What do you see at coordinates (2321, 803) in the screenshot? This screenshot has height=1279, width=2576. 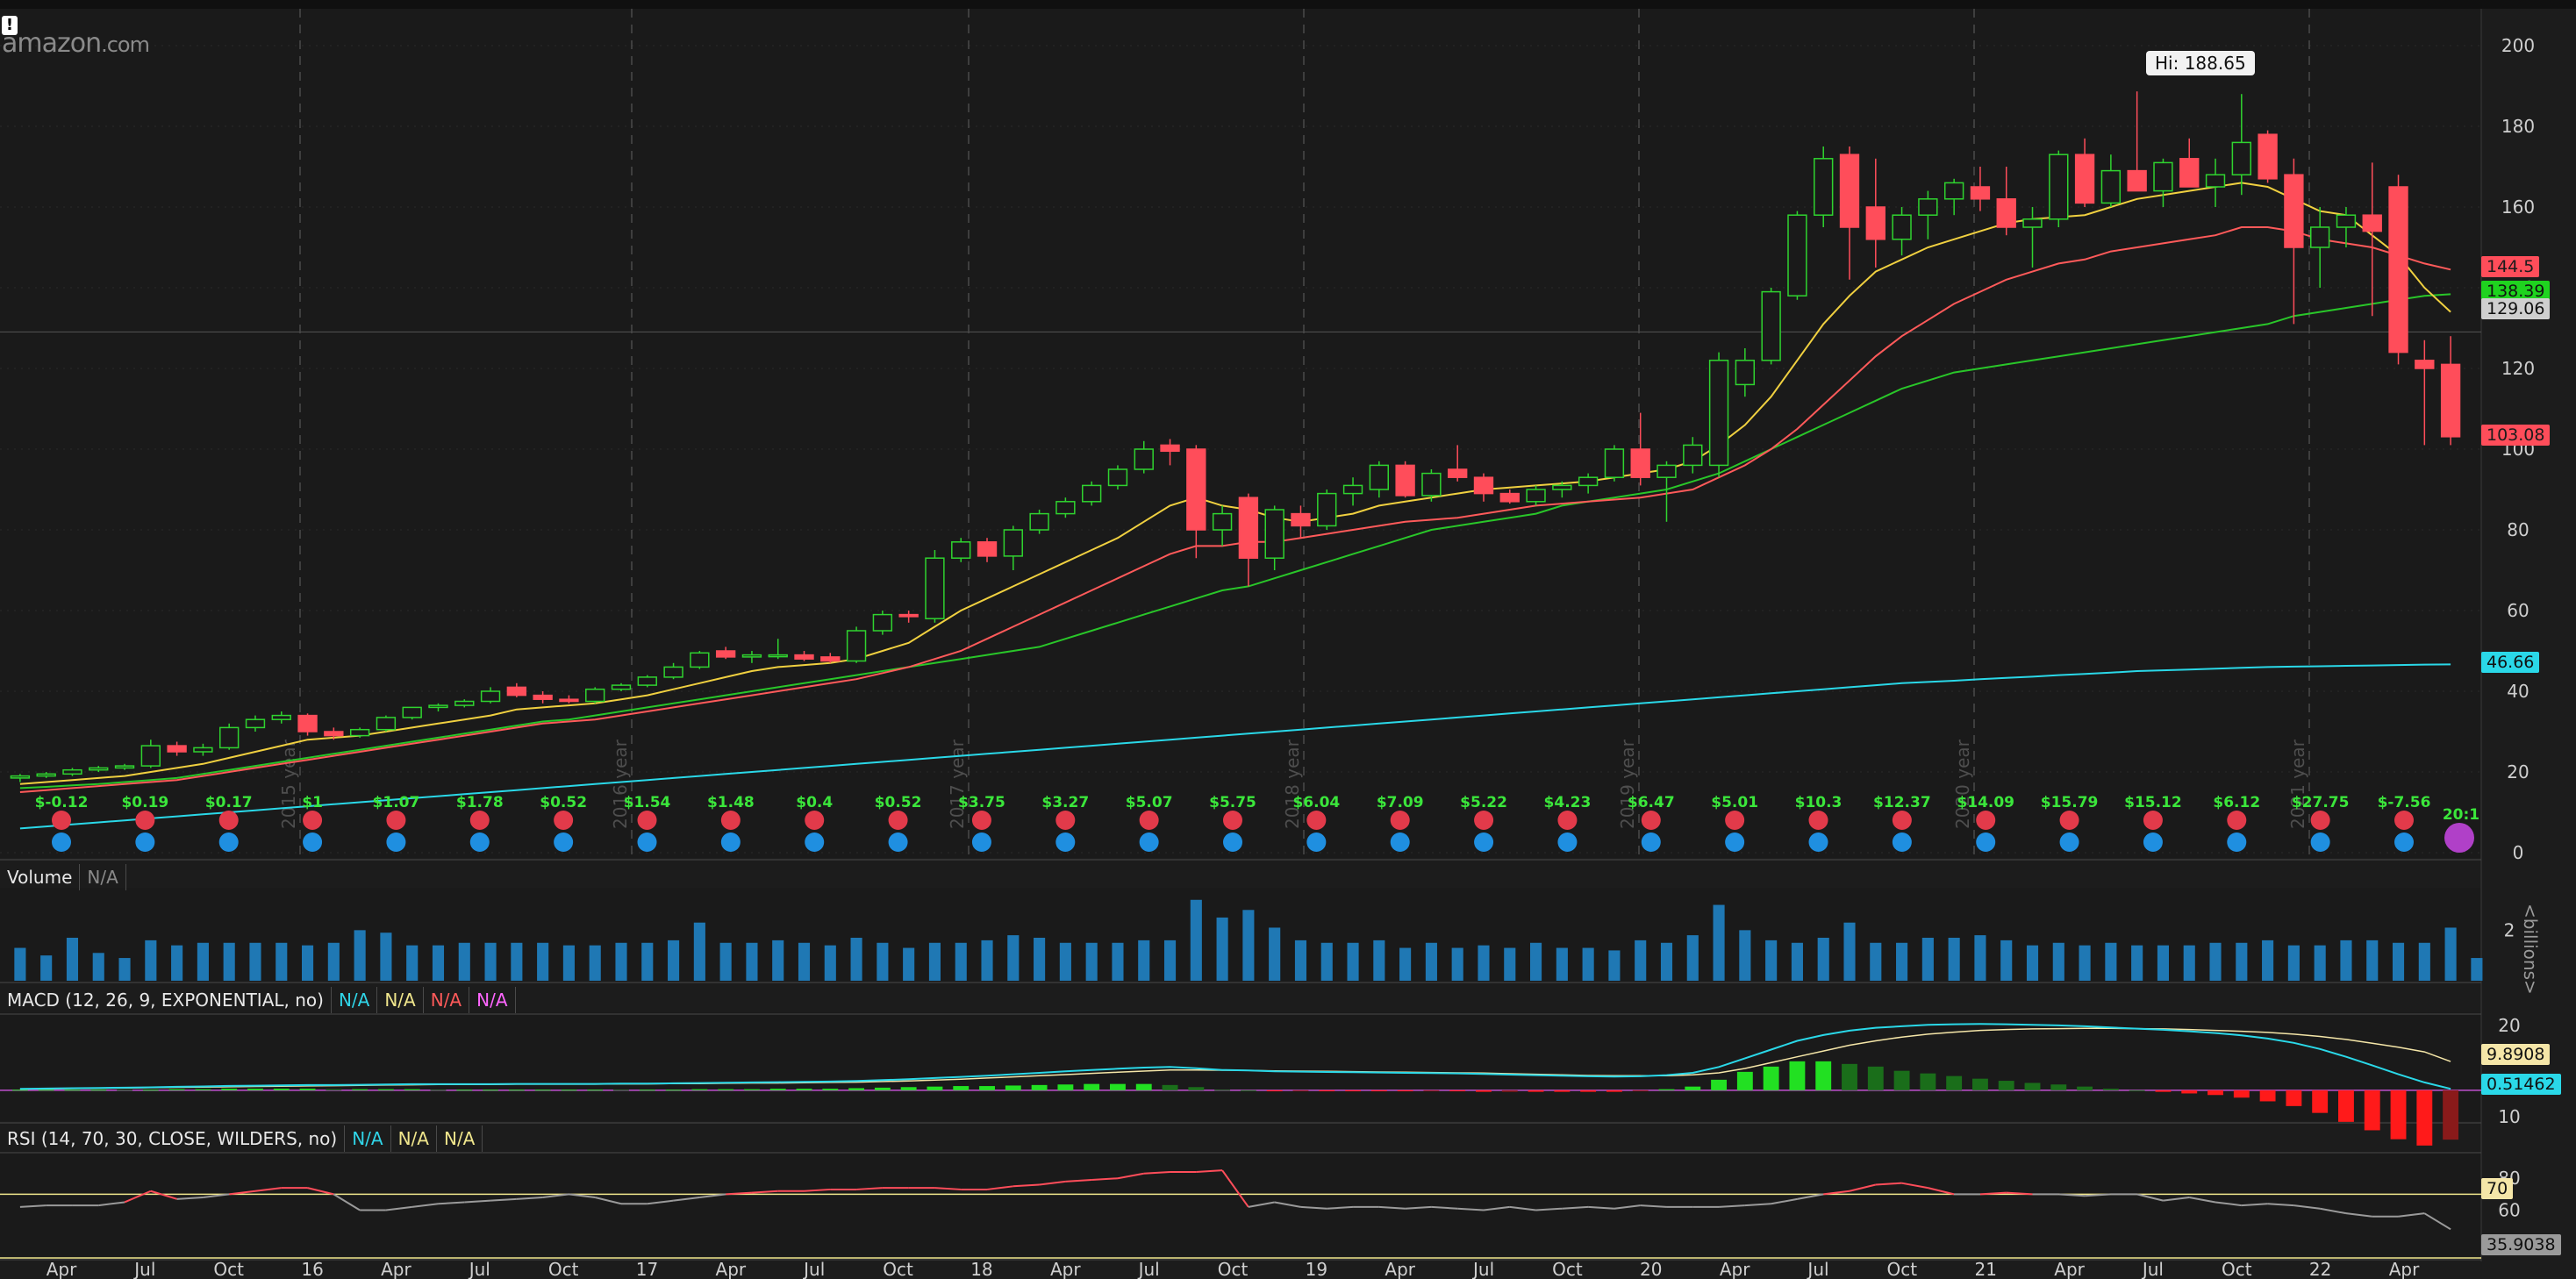 I see `earnings-label: $27.75` at bounding box center [2321, 803].